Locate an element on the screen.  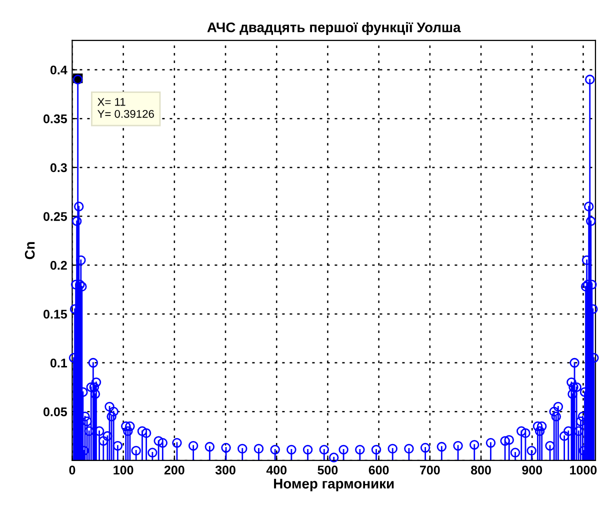
x-tick-label: 500 is located at coordinates (328, 470).